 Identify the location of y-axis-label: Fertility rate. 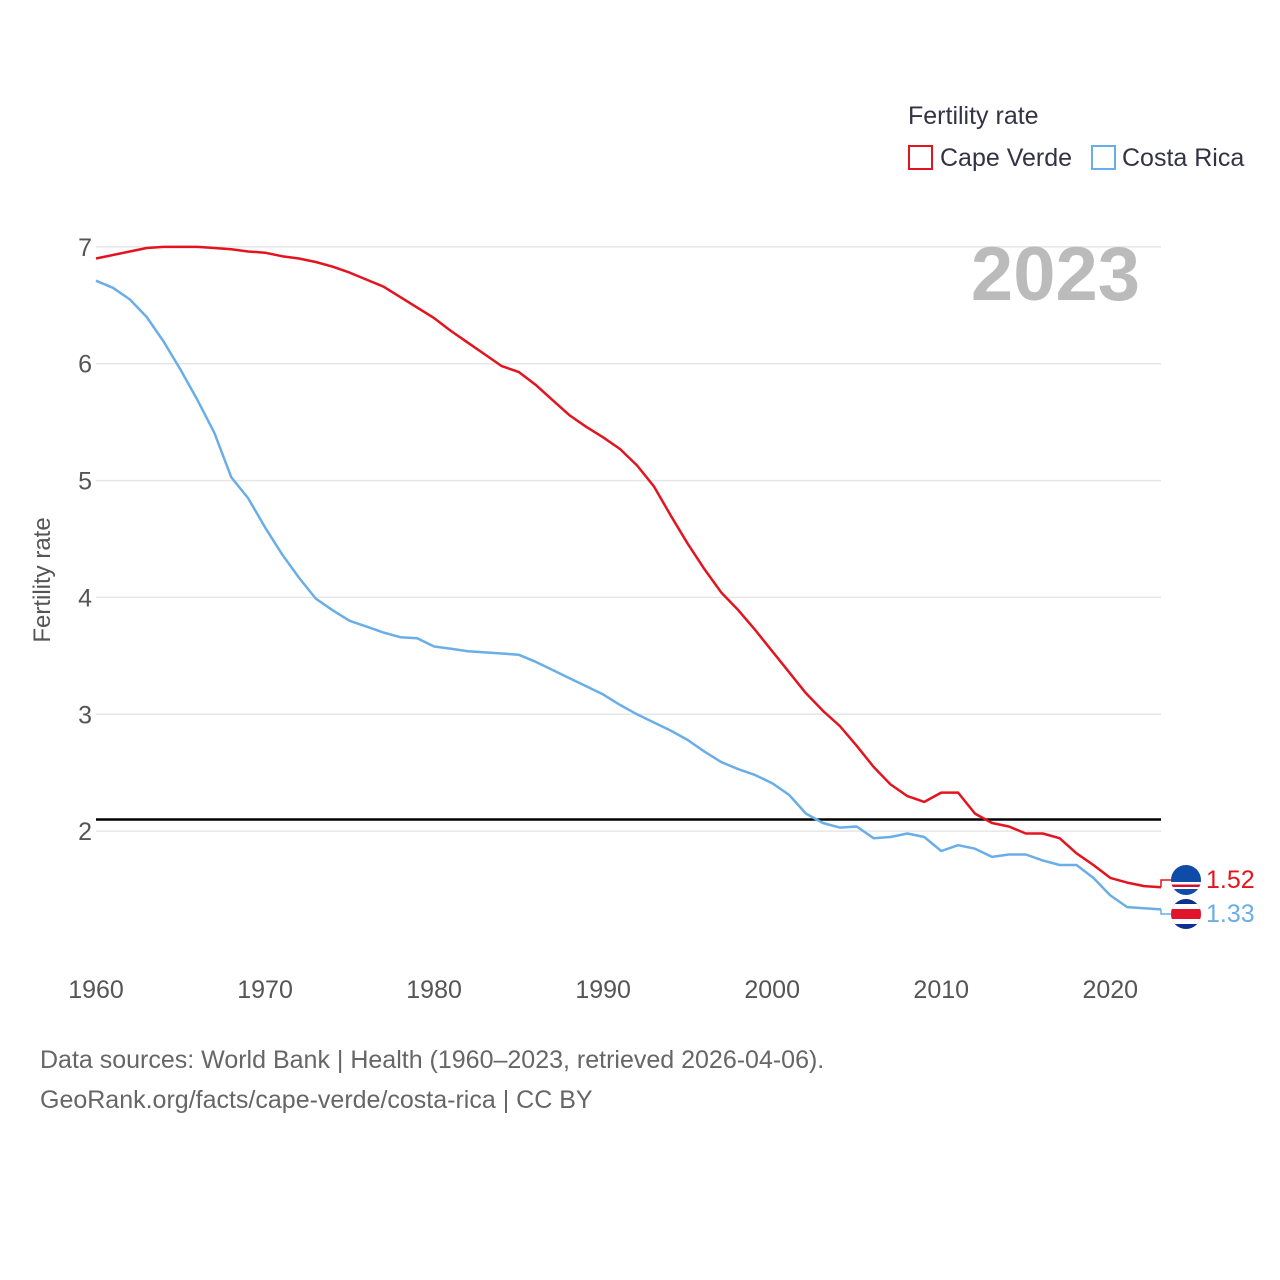
(42, 579).